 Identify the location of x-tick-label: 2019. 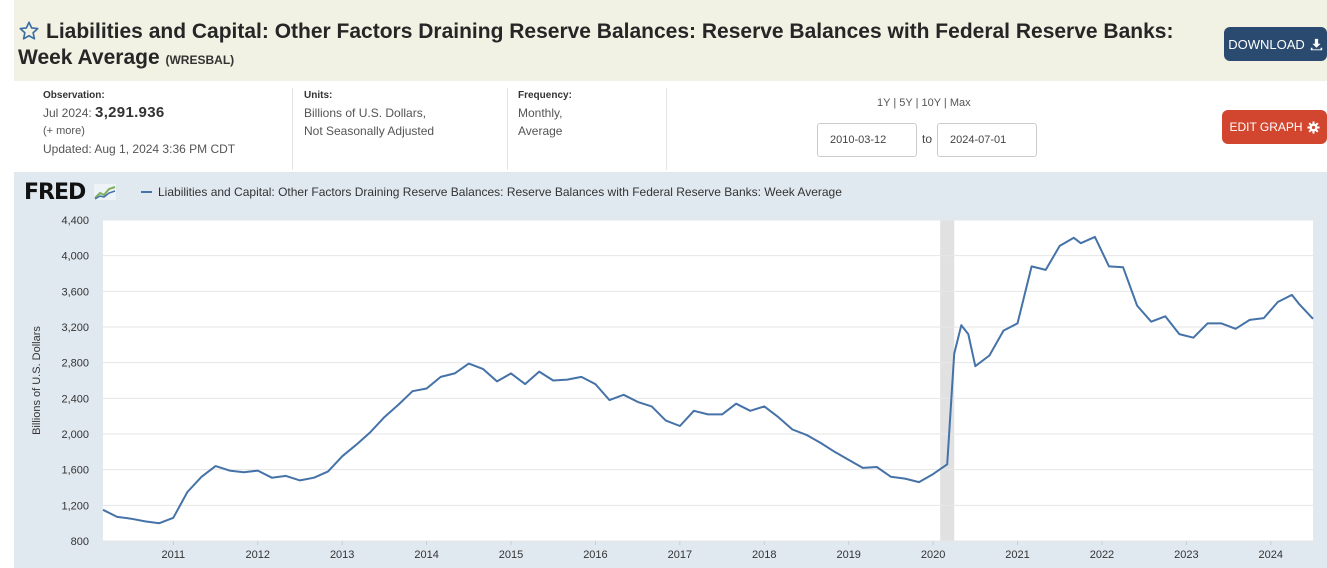
(848, 555).